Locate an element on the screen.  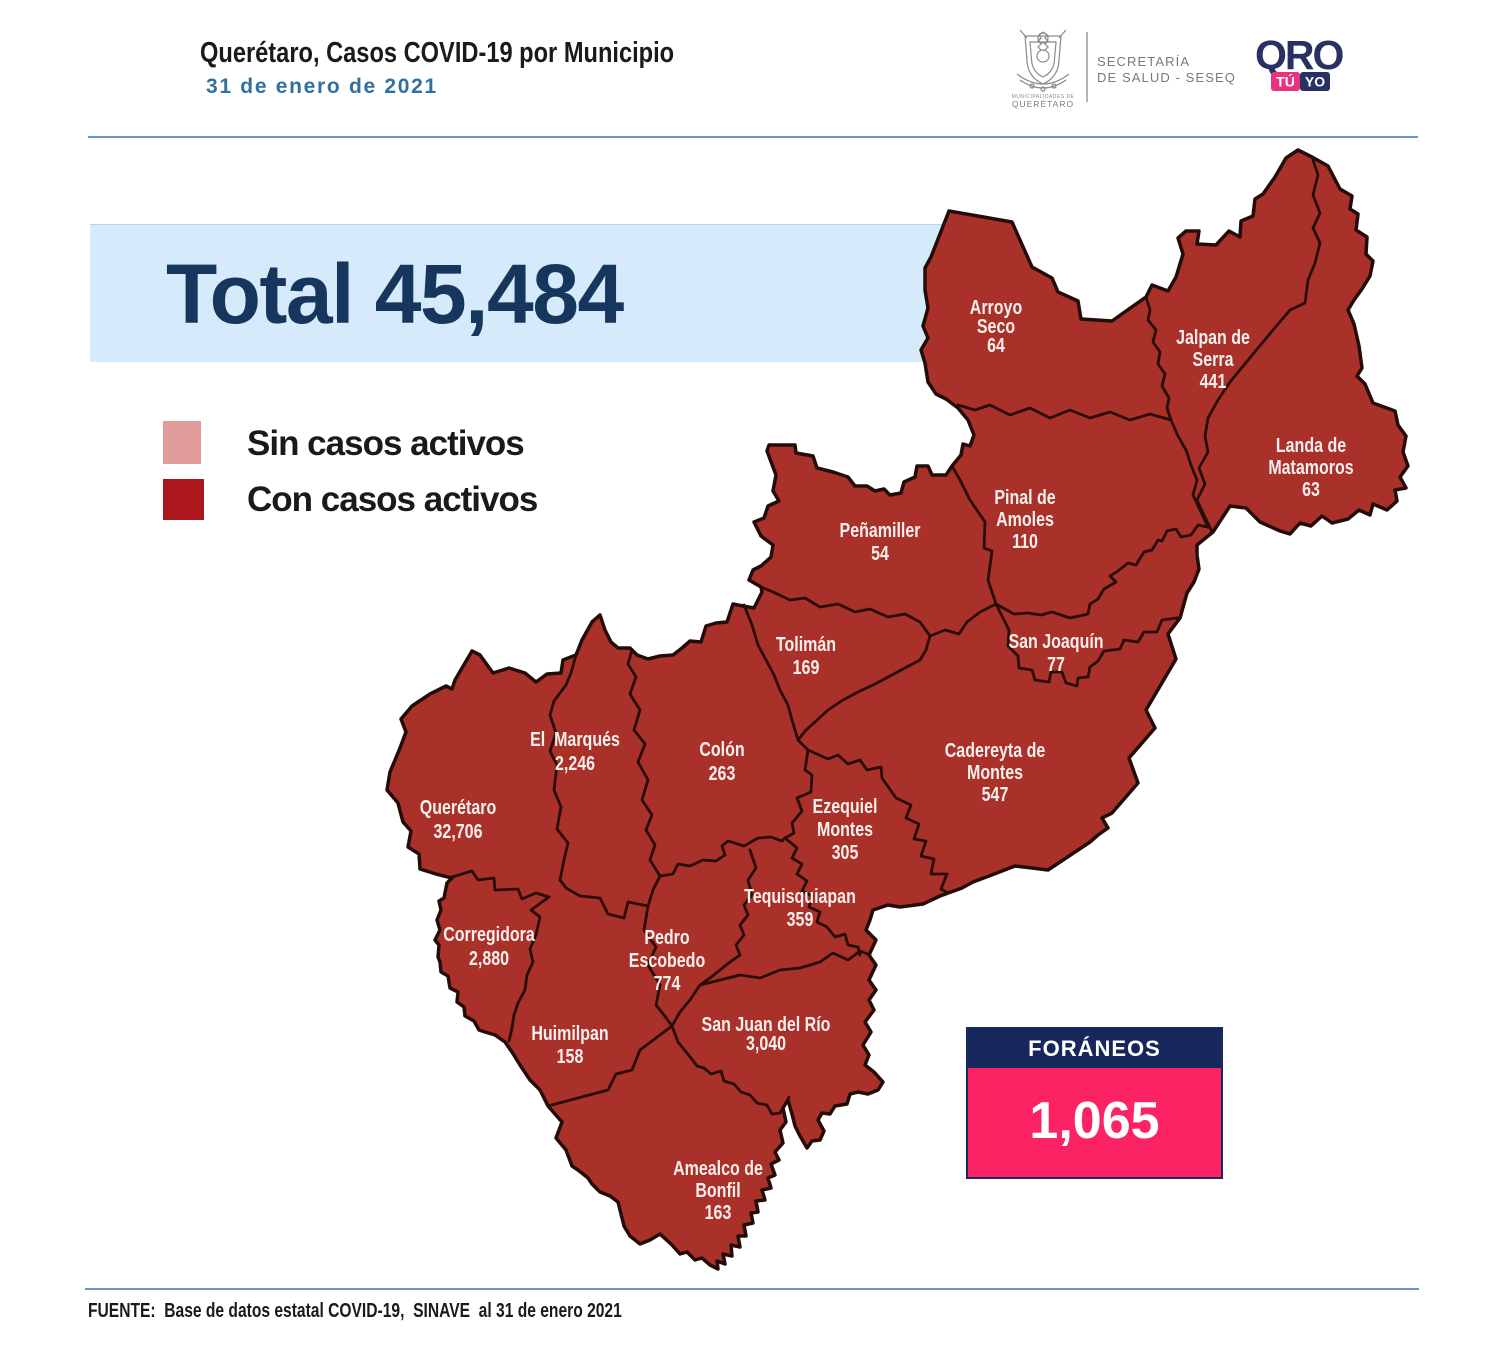
svg-text: 163 is located at coordinates (718, 1212).